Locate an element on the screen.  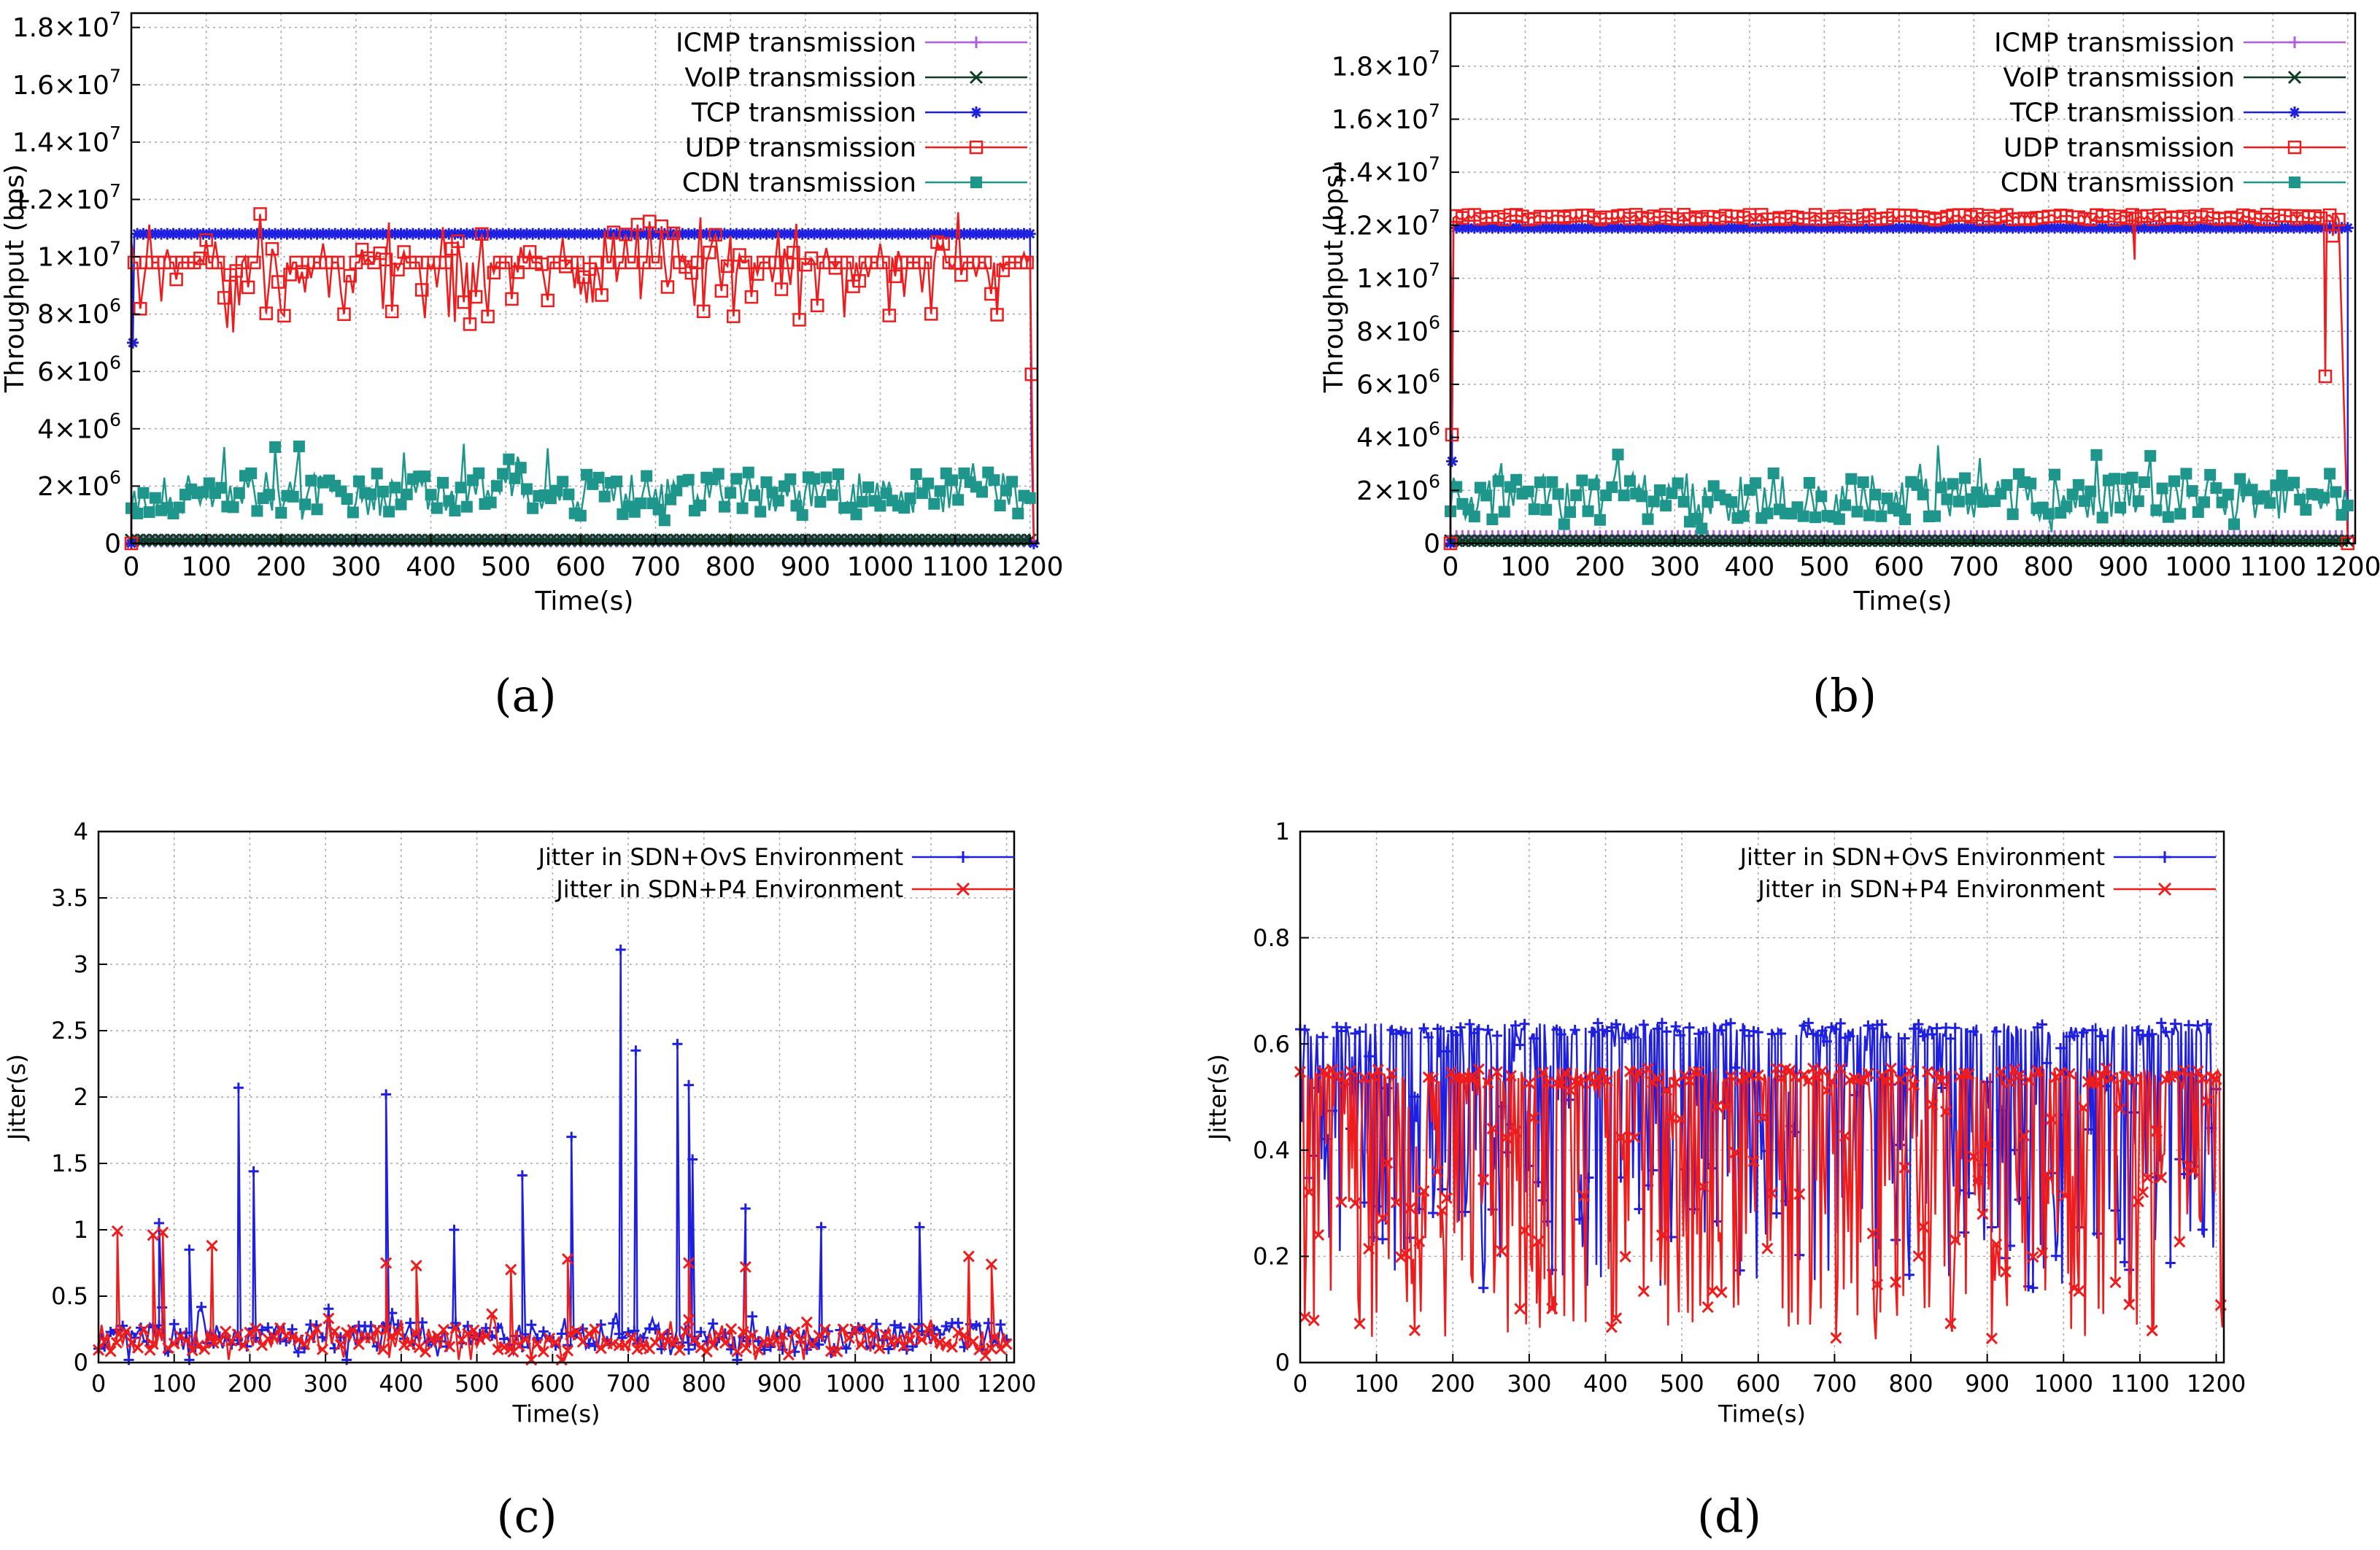
y-axis-label: Throughput (bps) is located at coordinates (1334, 278).